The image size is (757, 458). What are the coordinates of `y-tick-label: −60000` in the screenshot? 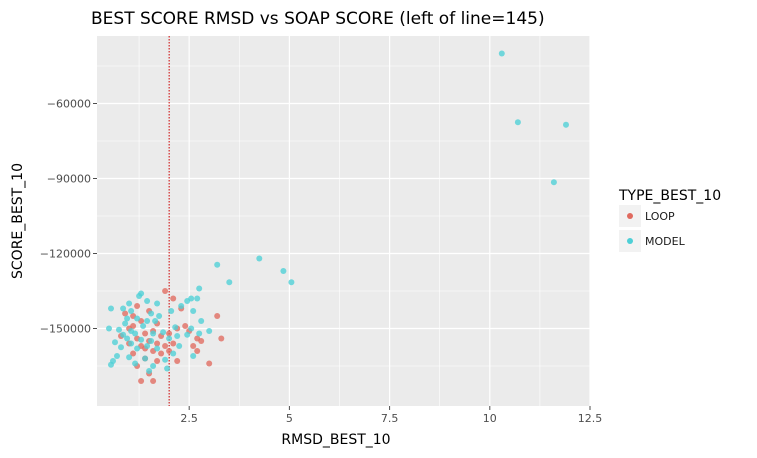 It's located at (69, 104).